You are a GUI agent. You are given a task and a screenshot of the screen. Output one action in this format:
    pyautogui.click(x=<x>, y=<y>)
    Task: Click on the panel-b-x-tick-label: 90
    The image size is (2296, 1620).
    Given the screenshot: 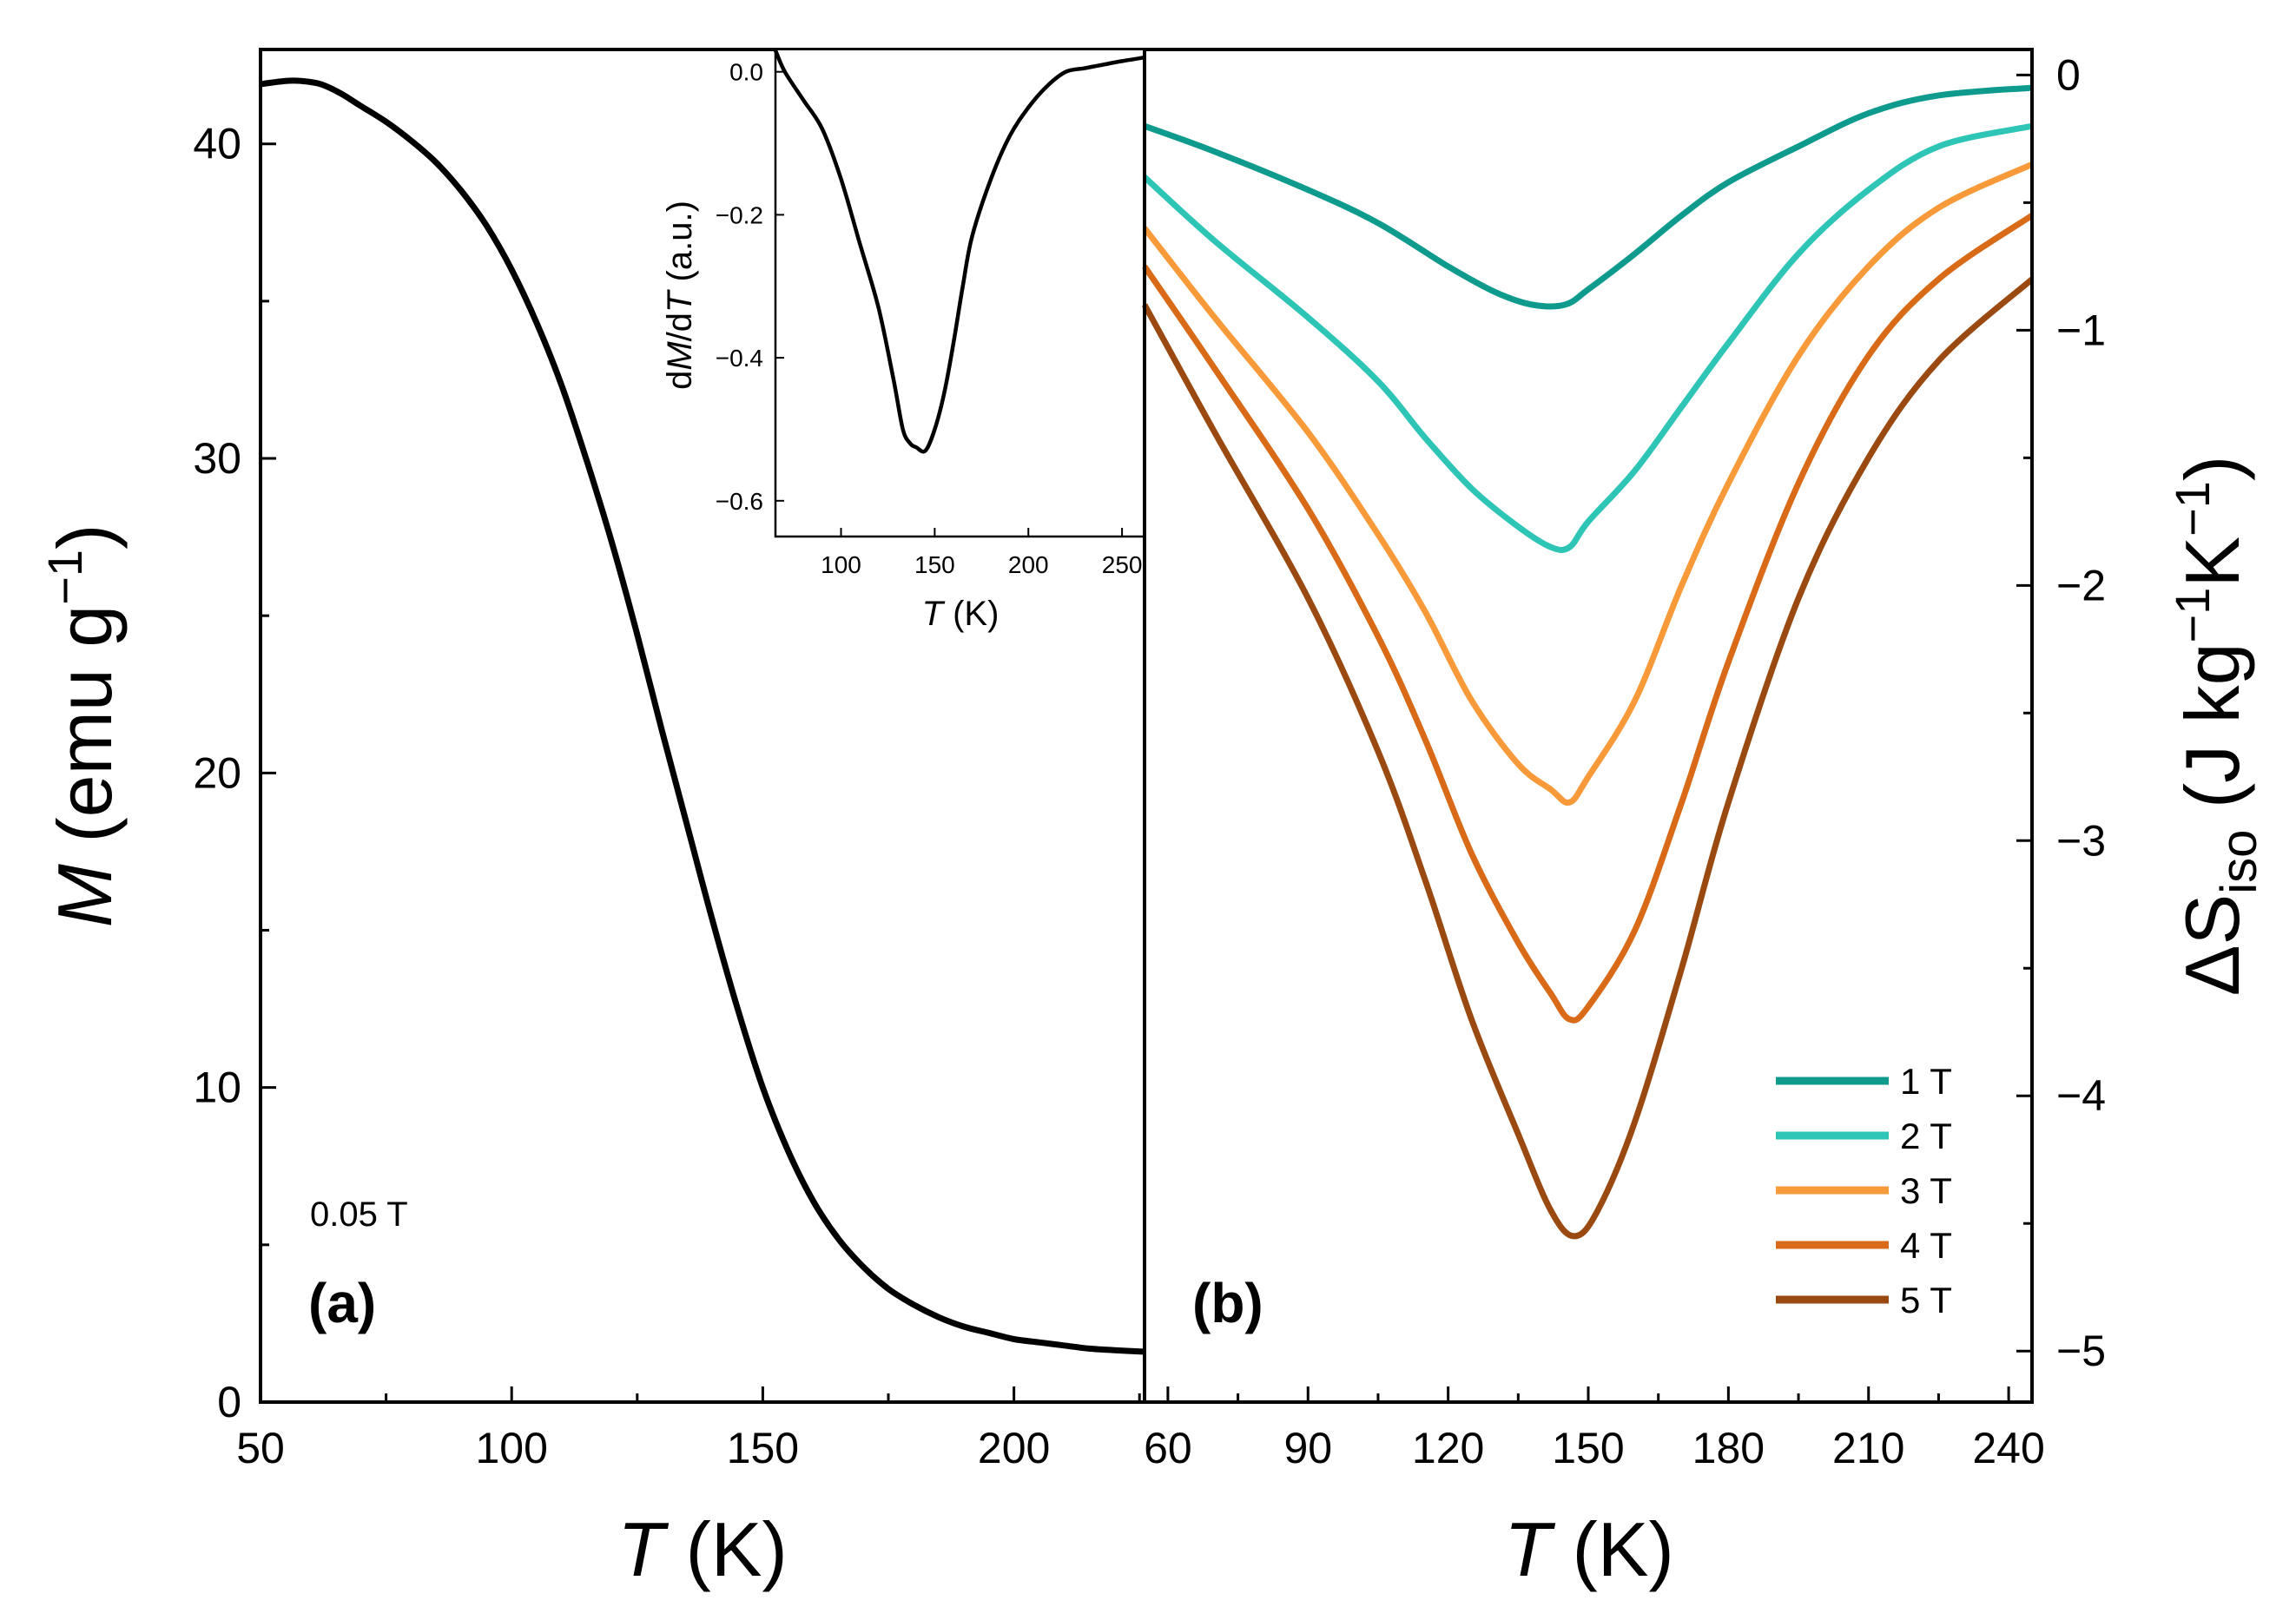 What is the action you would take?
    pyautogui.click(x=1307, y=1448)
    